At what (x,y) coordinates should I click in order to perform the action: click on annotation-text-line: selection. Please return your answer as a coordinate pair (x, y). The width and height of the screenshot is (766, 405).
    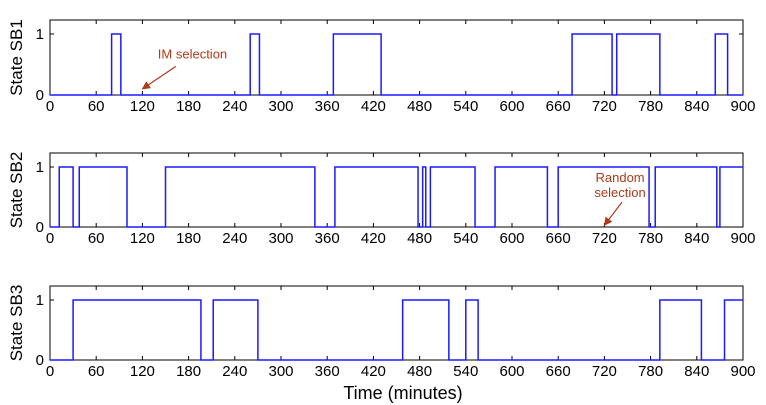
    Looking at the image, I should click on (619, 192).